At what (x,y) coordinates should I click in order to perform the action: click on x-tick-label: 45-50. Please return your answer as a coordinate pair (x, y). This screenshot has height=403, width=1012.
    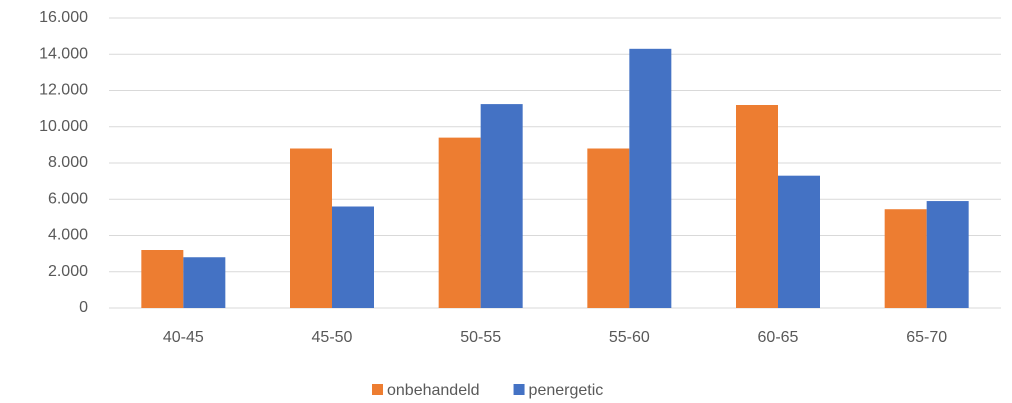
    Looking at the image, I should click on (332, 337).